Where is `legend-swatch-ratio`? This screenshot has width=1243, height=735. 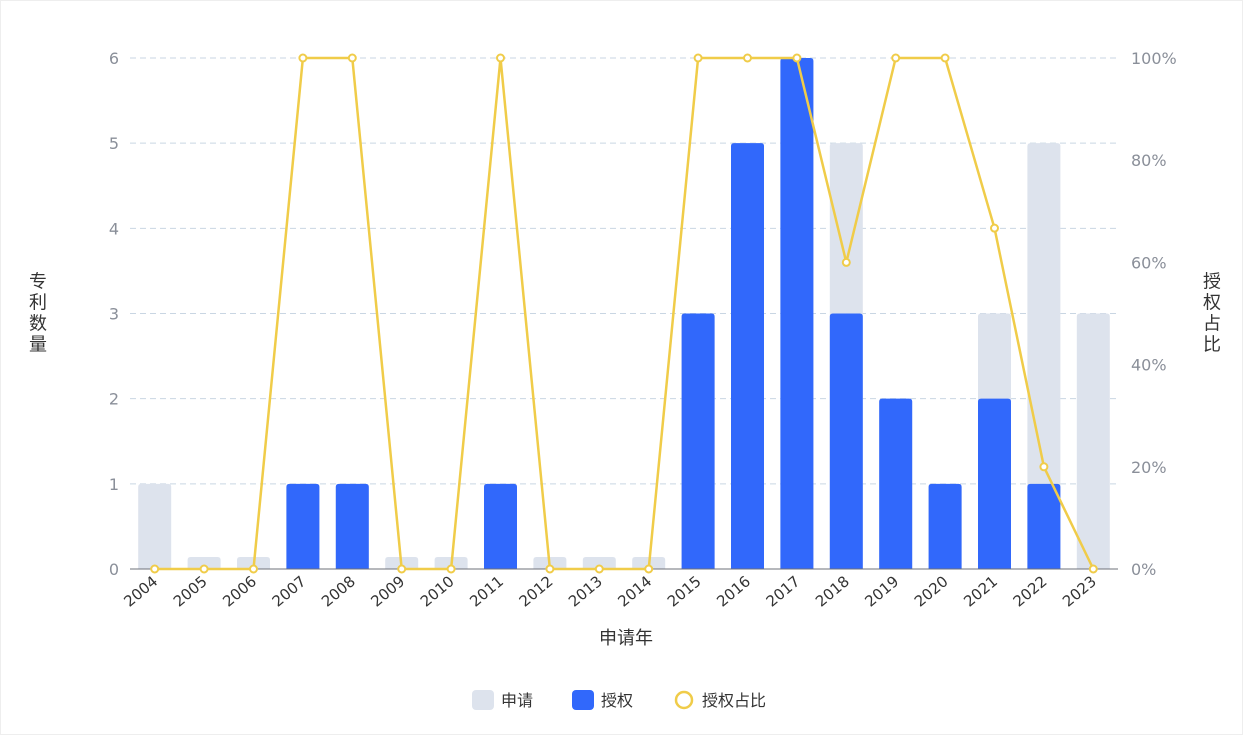
legend-swatch-ratio is located at coordinates (684, 700).